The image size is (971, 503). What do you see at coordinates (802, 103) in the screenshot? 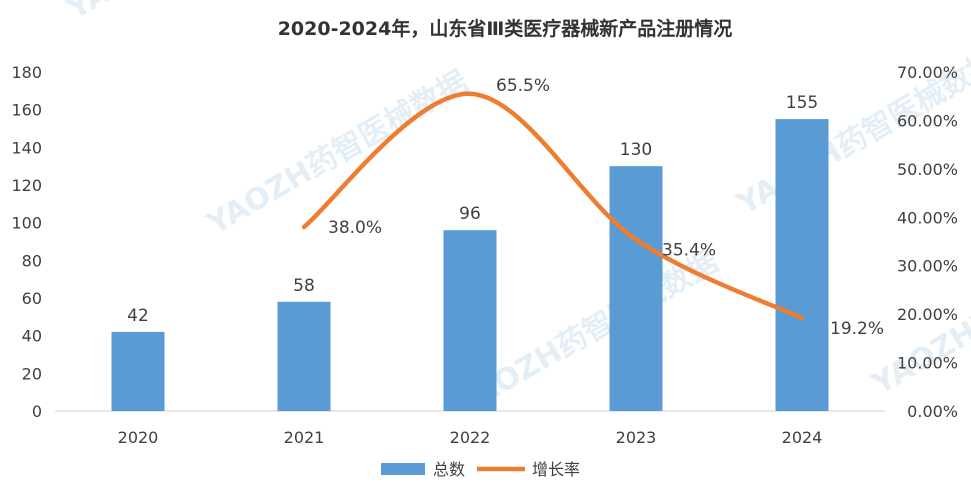
I see `bar-data-label: 155` at bounding box center [802, 103].